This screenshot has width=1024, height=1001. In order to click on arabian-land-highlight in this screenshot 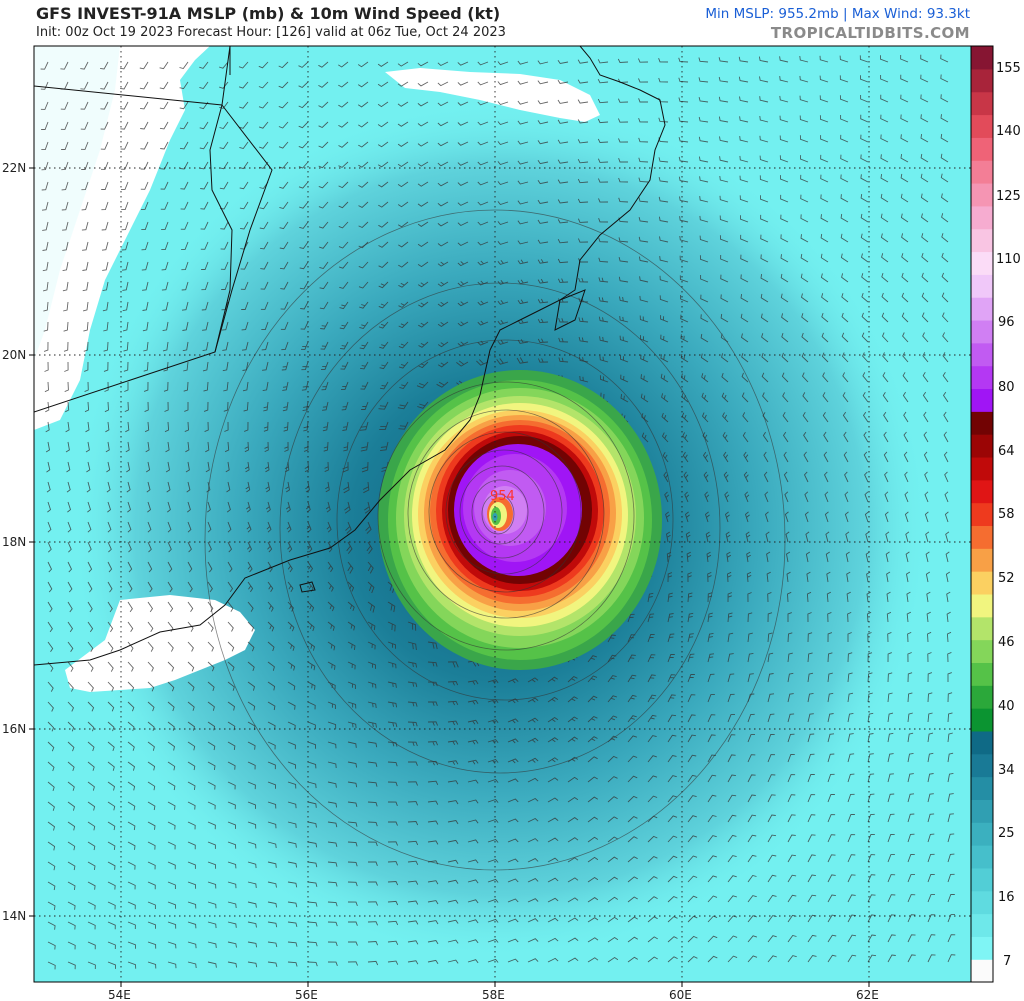, I will do `click(77, 203)`.